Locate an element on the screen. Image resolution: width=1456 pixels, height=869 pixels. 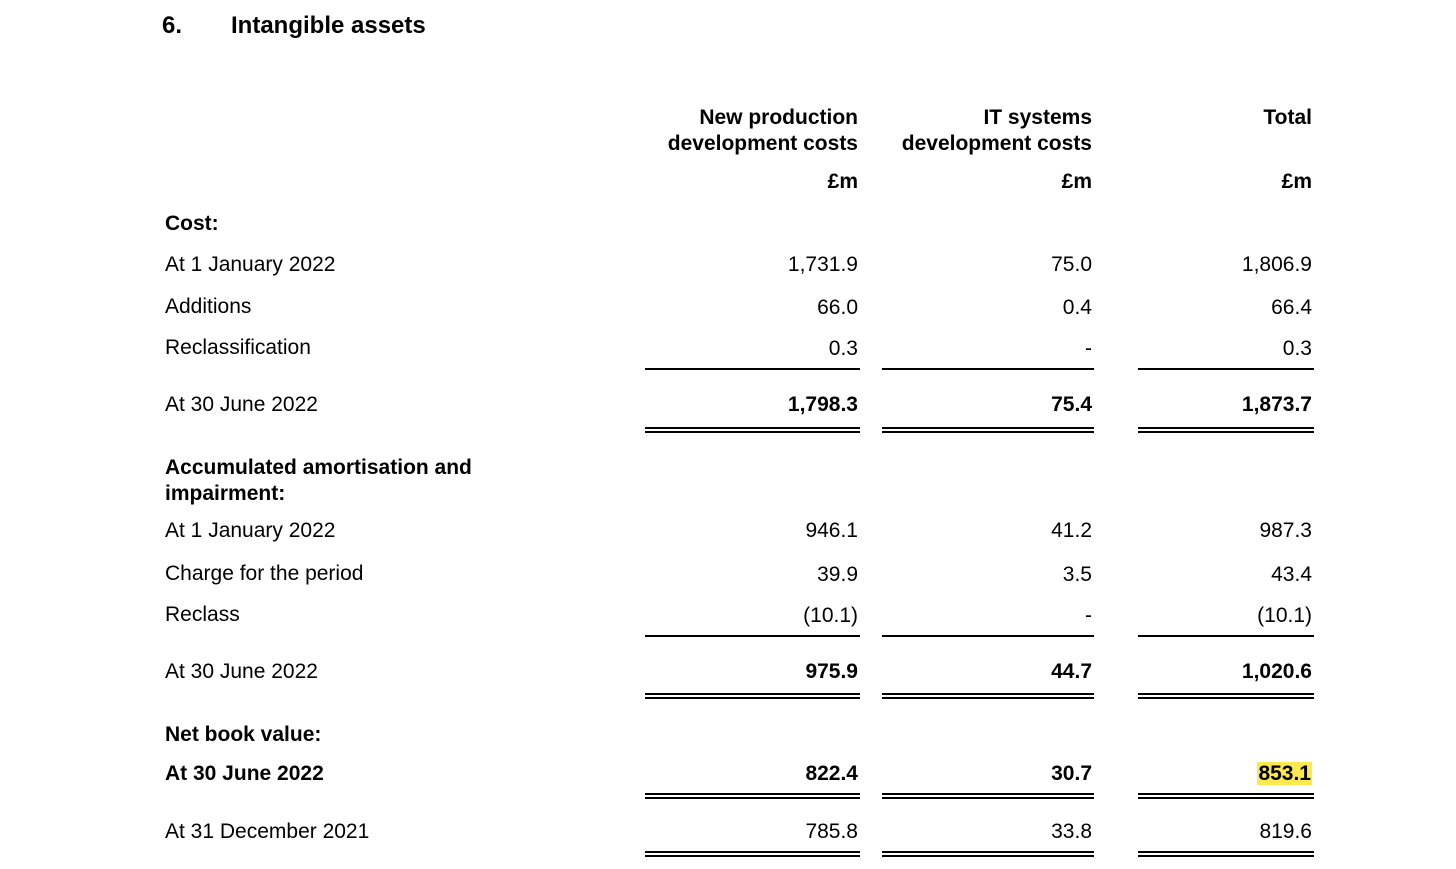
total-value: 30.7 is located at coordinates (1071, 773).